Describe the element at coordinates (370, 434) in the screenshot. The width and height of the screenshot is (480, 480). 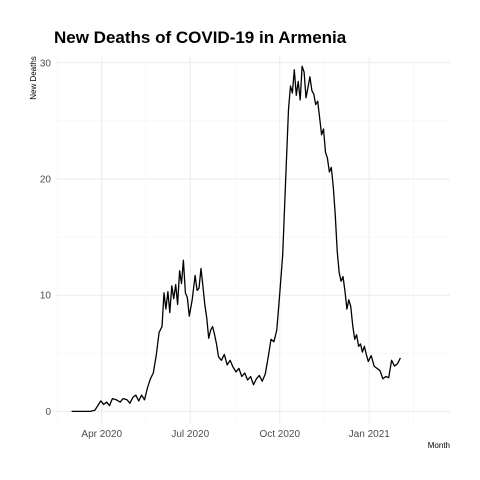
I see `x-tick-label: Jan 2021` at that location.